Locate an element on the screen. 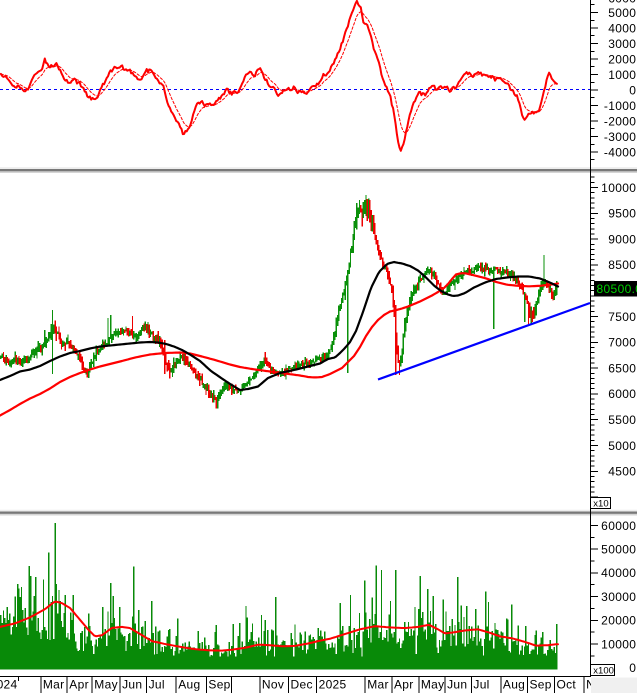  svg-text: 60000 is located at coordinates (618, 526).